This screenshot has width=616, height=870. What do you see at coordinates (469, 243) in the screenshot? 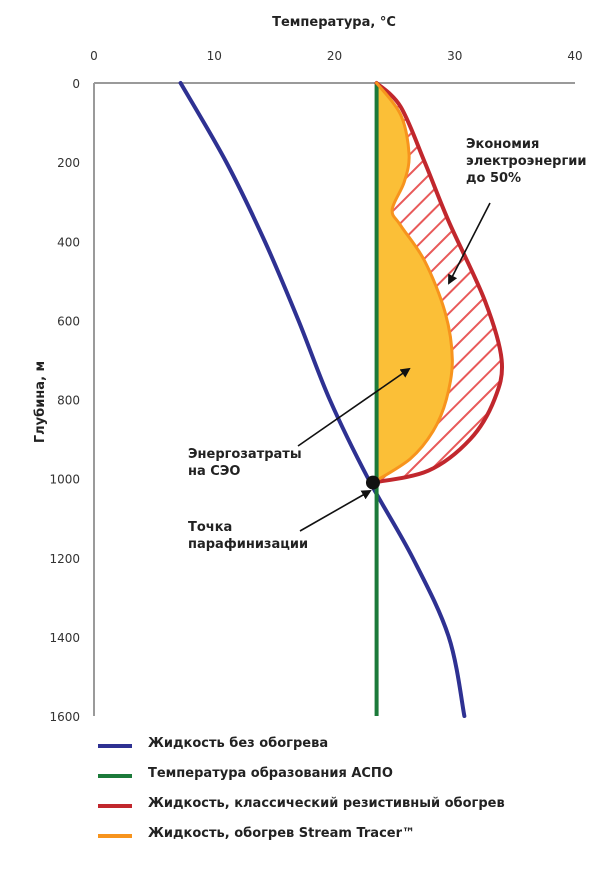
I see `annotation-arrow-savings` at bounding box center [469, 243].